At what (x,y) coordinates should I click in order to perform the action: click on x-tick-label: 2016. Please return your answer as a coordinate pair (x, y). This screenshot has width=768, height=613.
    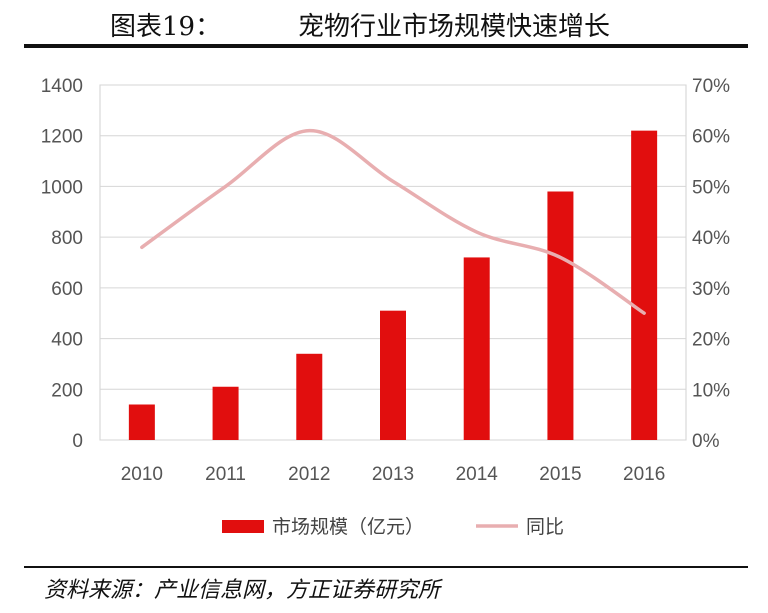
    Looking at the image, I should click on (644, 474).